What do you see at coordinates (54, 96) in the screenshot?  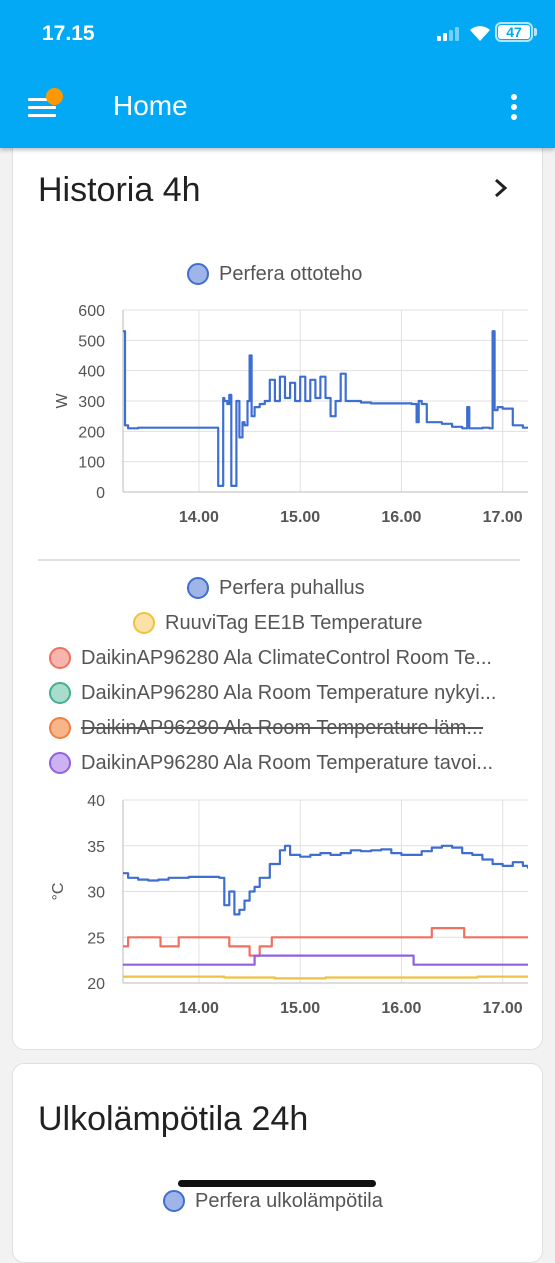 I see `notification-badge` at bounding box center [54, 96].